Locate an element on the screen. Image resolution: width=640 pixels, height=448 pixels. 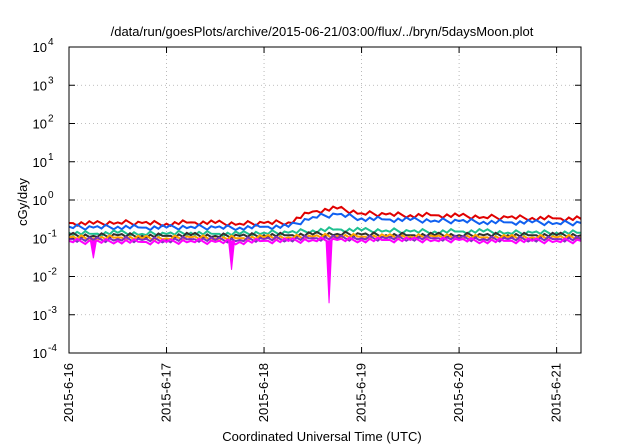
y-tick-label: 10¹ is located at coordinates (43, 161).